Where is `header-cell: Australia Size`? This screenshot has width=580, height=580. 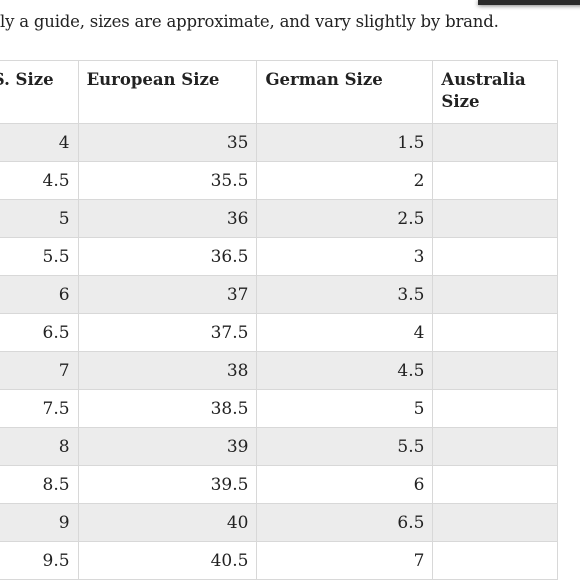 header-cell: Australia Size is located at coordinates (495, 92).